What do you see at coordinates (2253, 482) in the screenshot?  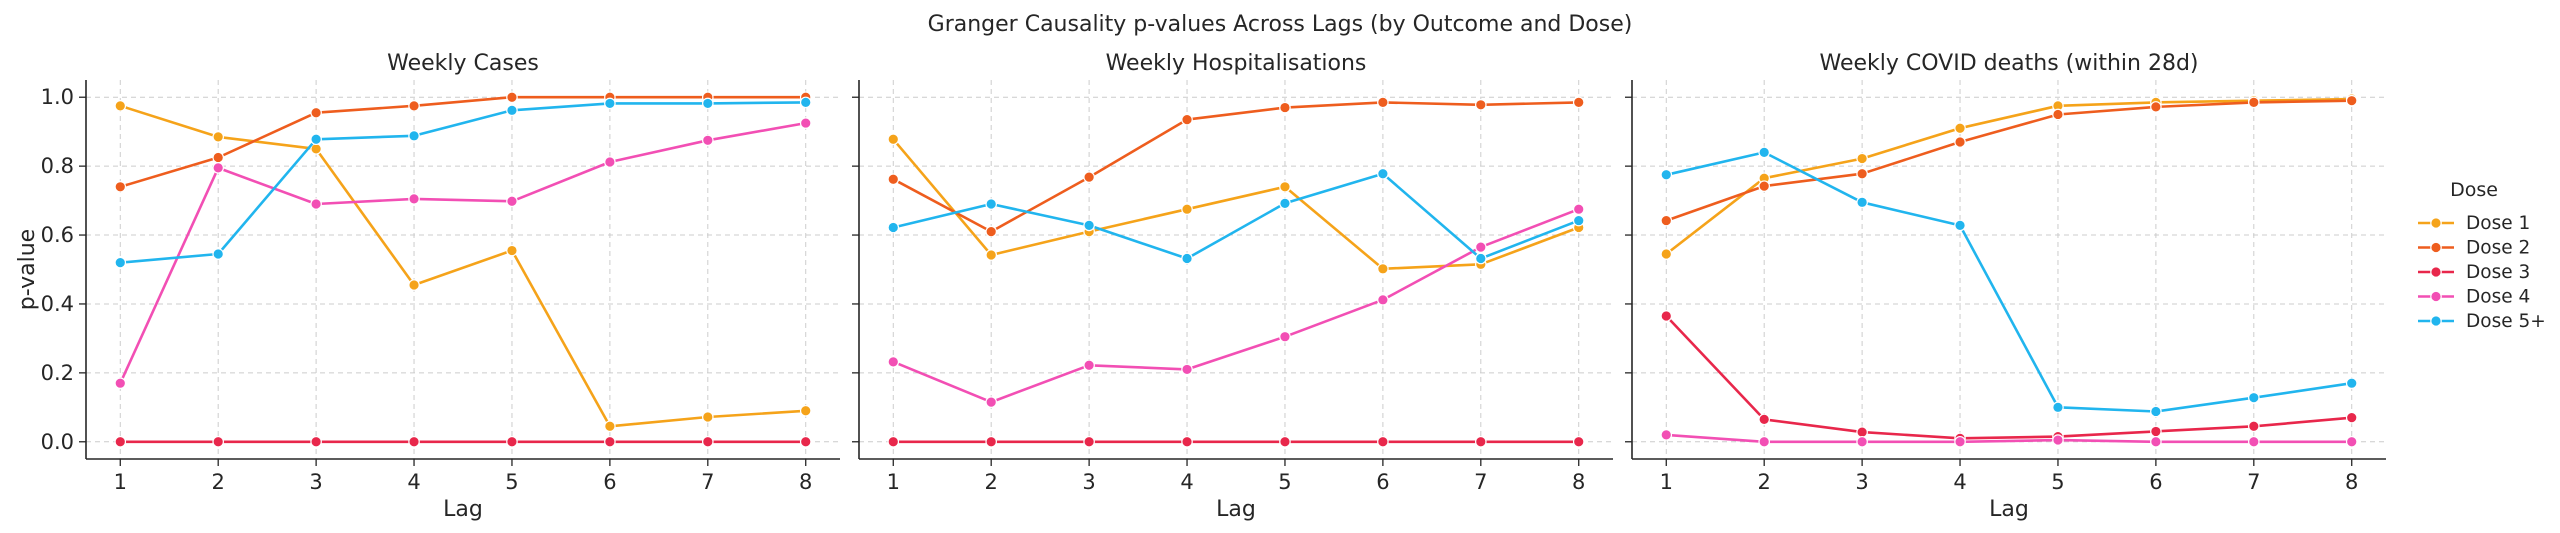 I see `x-tick-label: 7` at bounding box center [2253, 482].